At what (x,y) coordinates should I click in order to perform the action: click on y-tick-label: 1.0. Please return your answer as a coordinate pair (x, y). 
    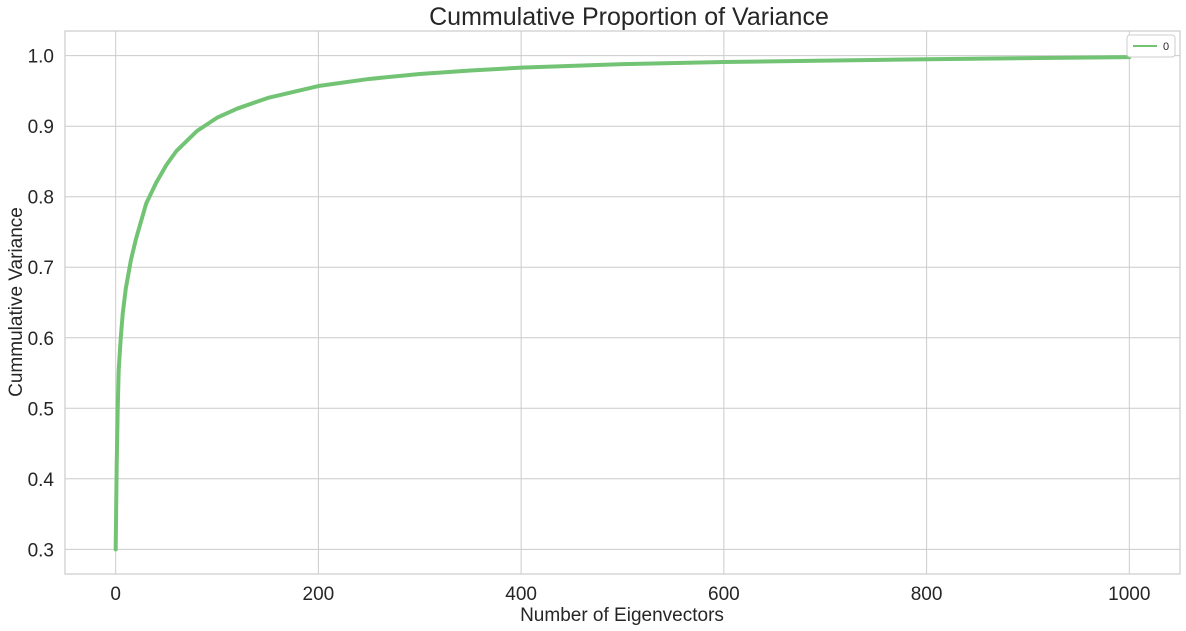
    Looking at the image, I should click on (41, 57).